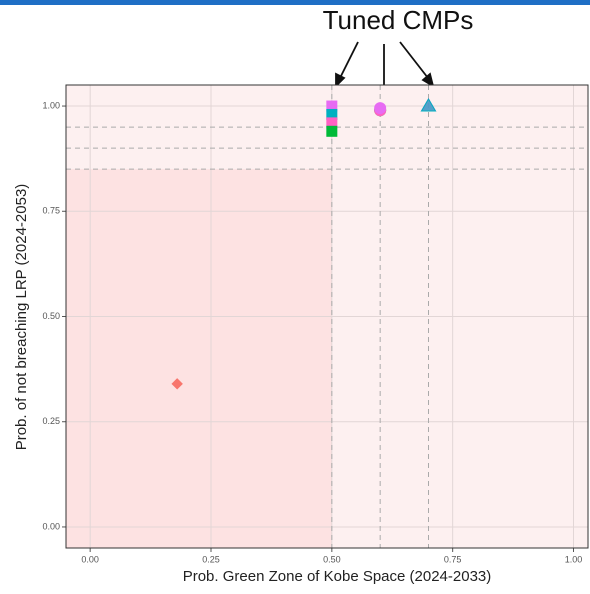 The height and width of the screenshot is (594, 590). What do you see at coordinates (295, 2) in the screenshot?
I see `top-bar` at bounding box center [295, 2].